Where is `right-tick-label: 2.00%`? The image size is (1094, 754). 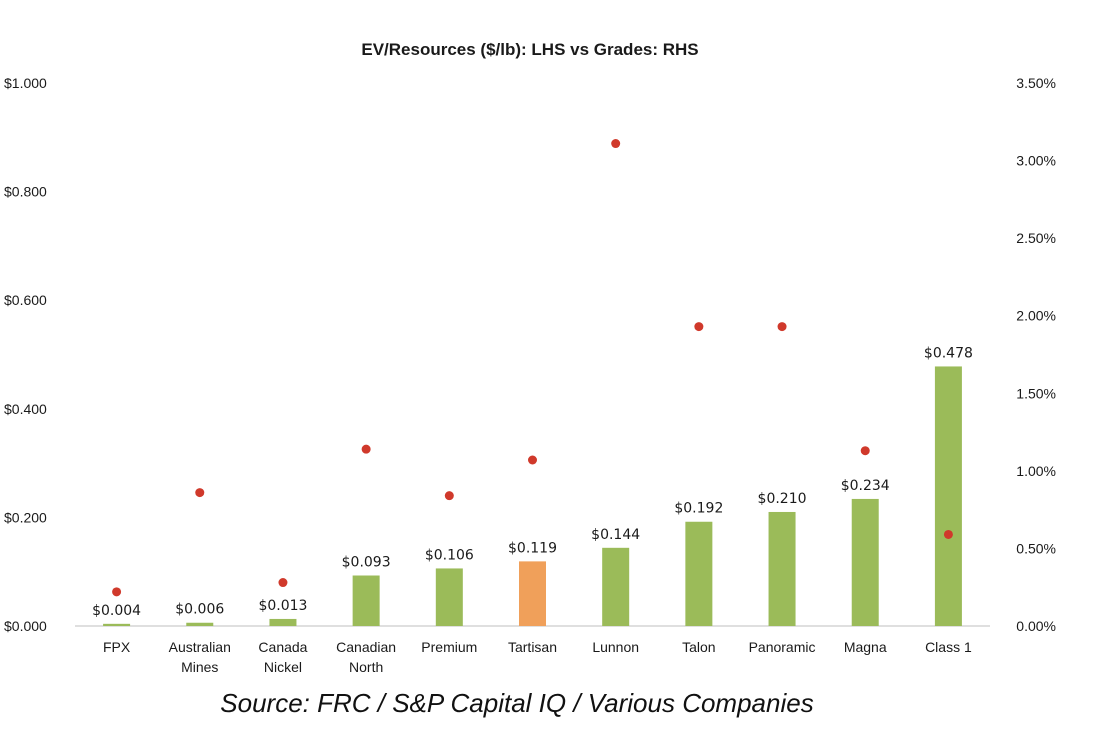 right-tick-label: 2.00% is located at coordinates (1036, 316).